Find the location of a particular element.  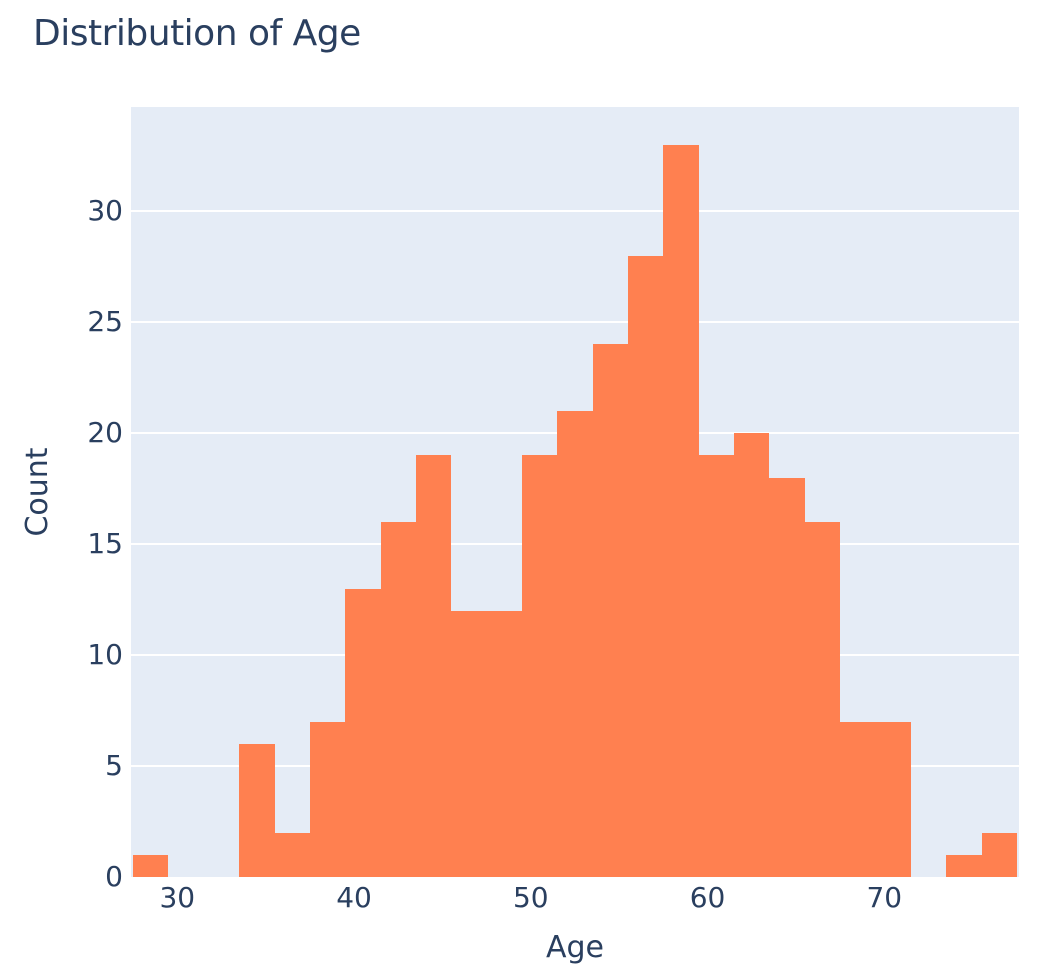

y-tick-label-30: 30 is located at coordinates (105, 211).